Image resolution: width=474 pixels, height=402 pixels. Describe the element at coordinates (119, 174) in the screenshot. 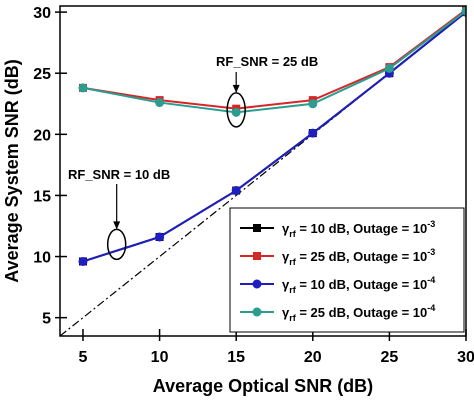

I see `annotation-label: RF_SNR = 10 dB` at that location.